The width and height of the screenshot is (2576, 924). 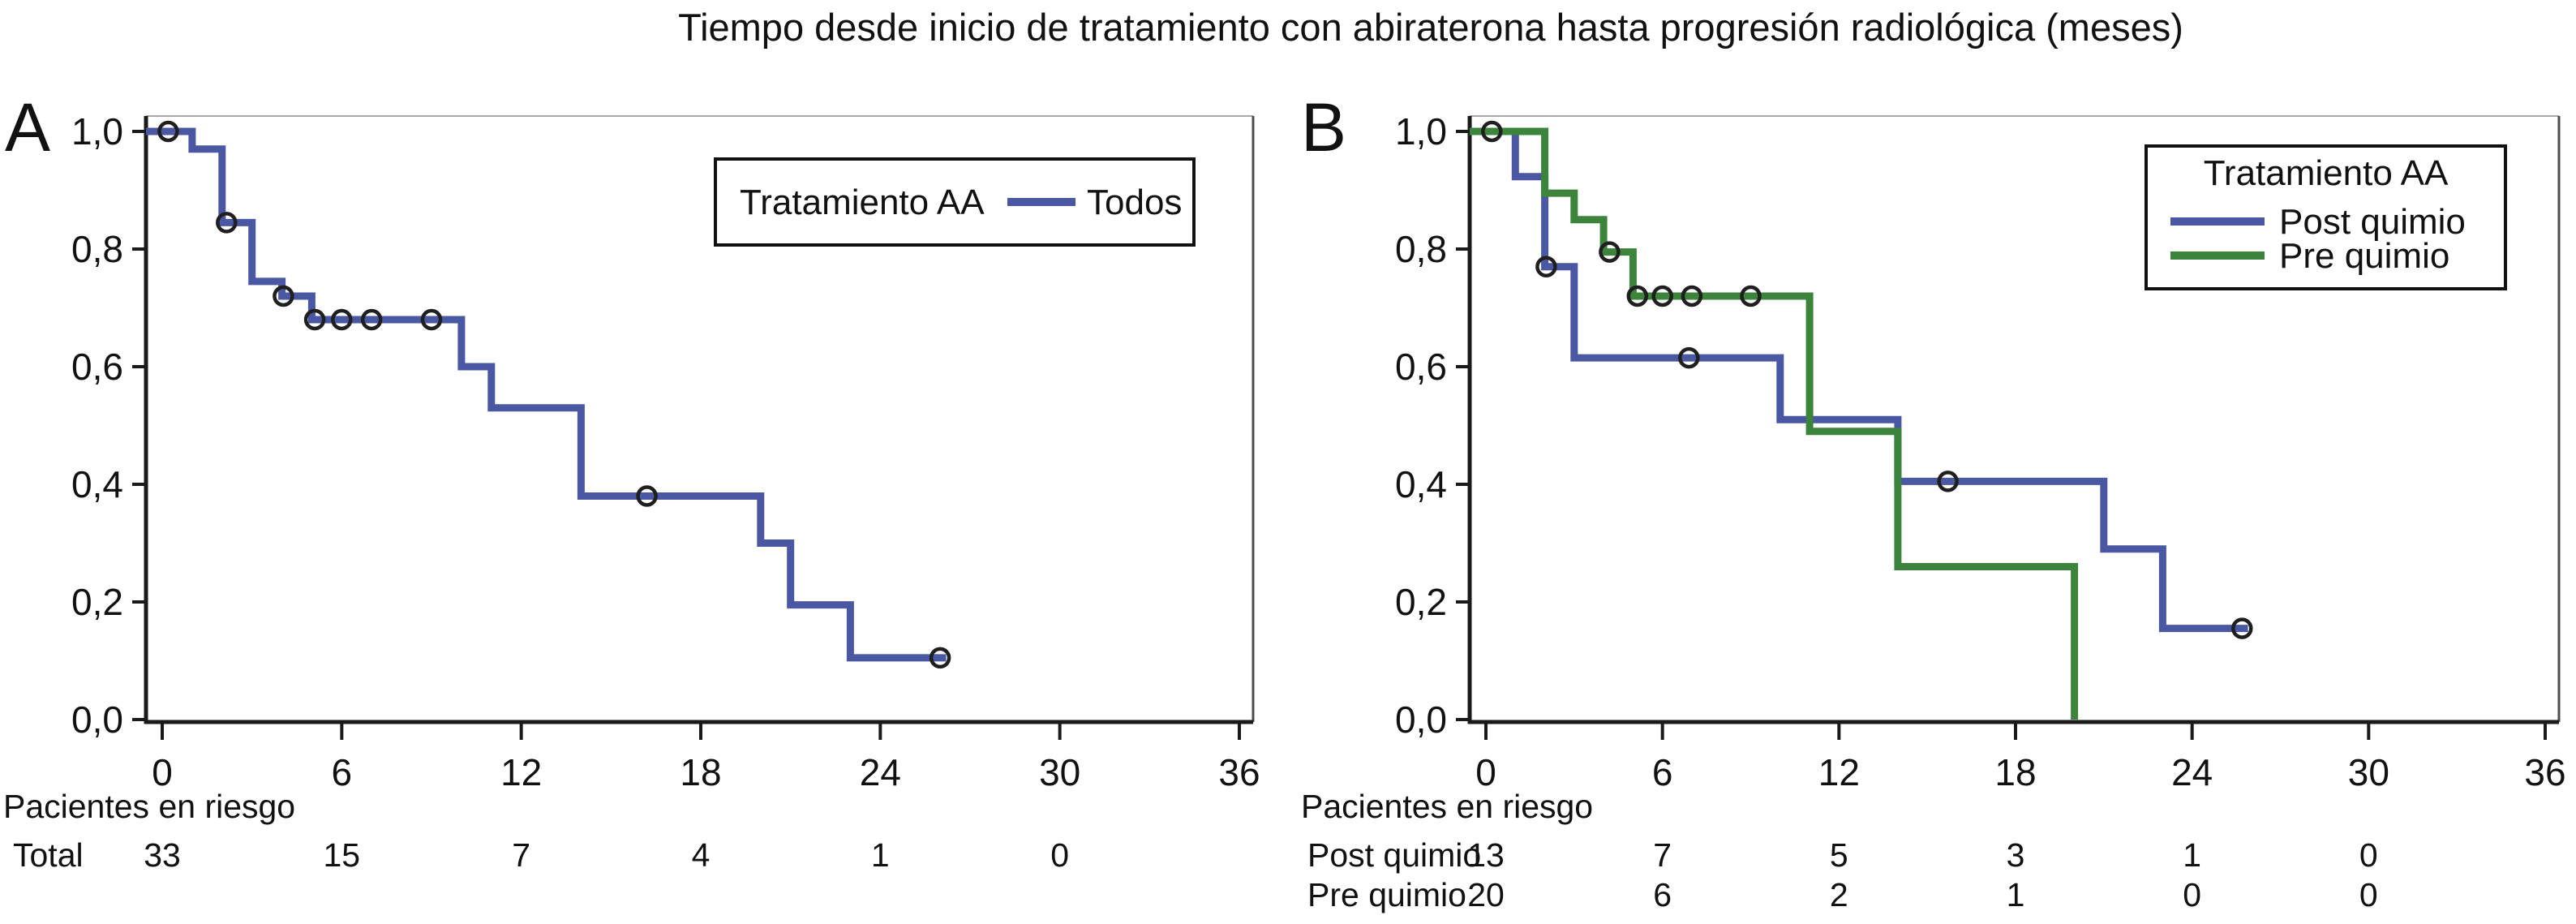 I want to click on legend-box, so click(x=955, y=202).